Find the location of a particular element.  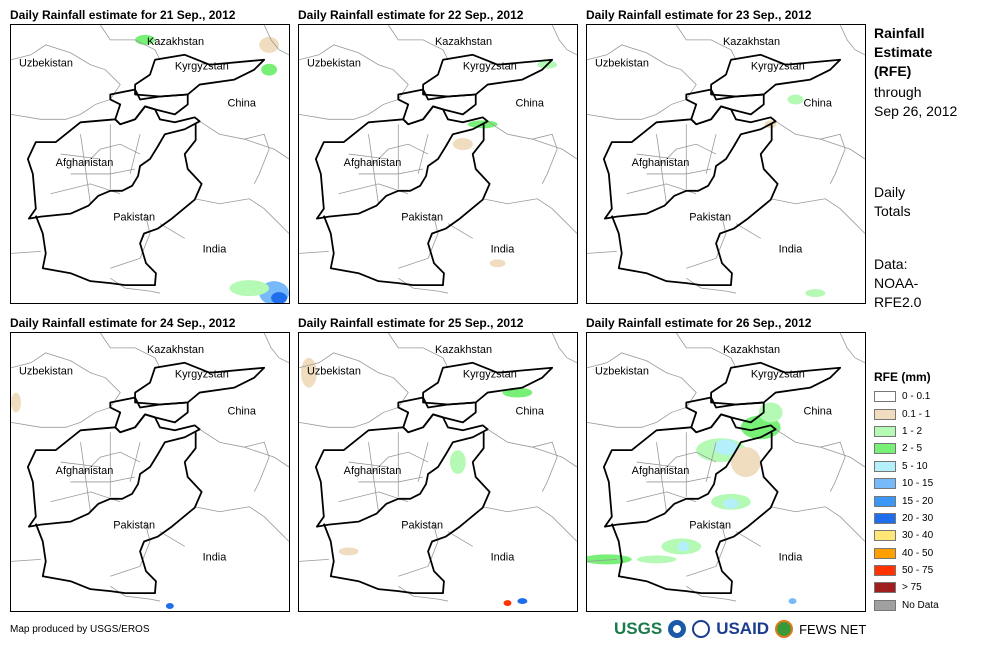

legend-item: 10 - 15 is located at coordinates (906, 483).